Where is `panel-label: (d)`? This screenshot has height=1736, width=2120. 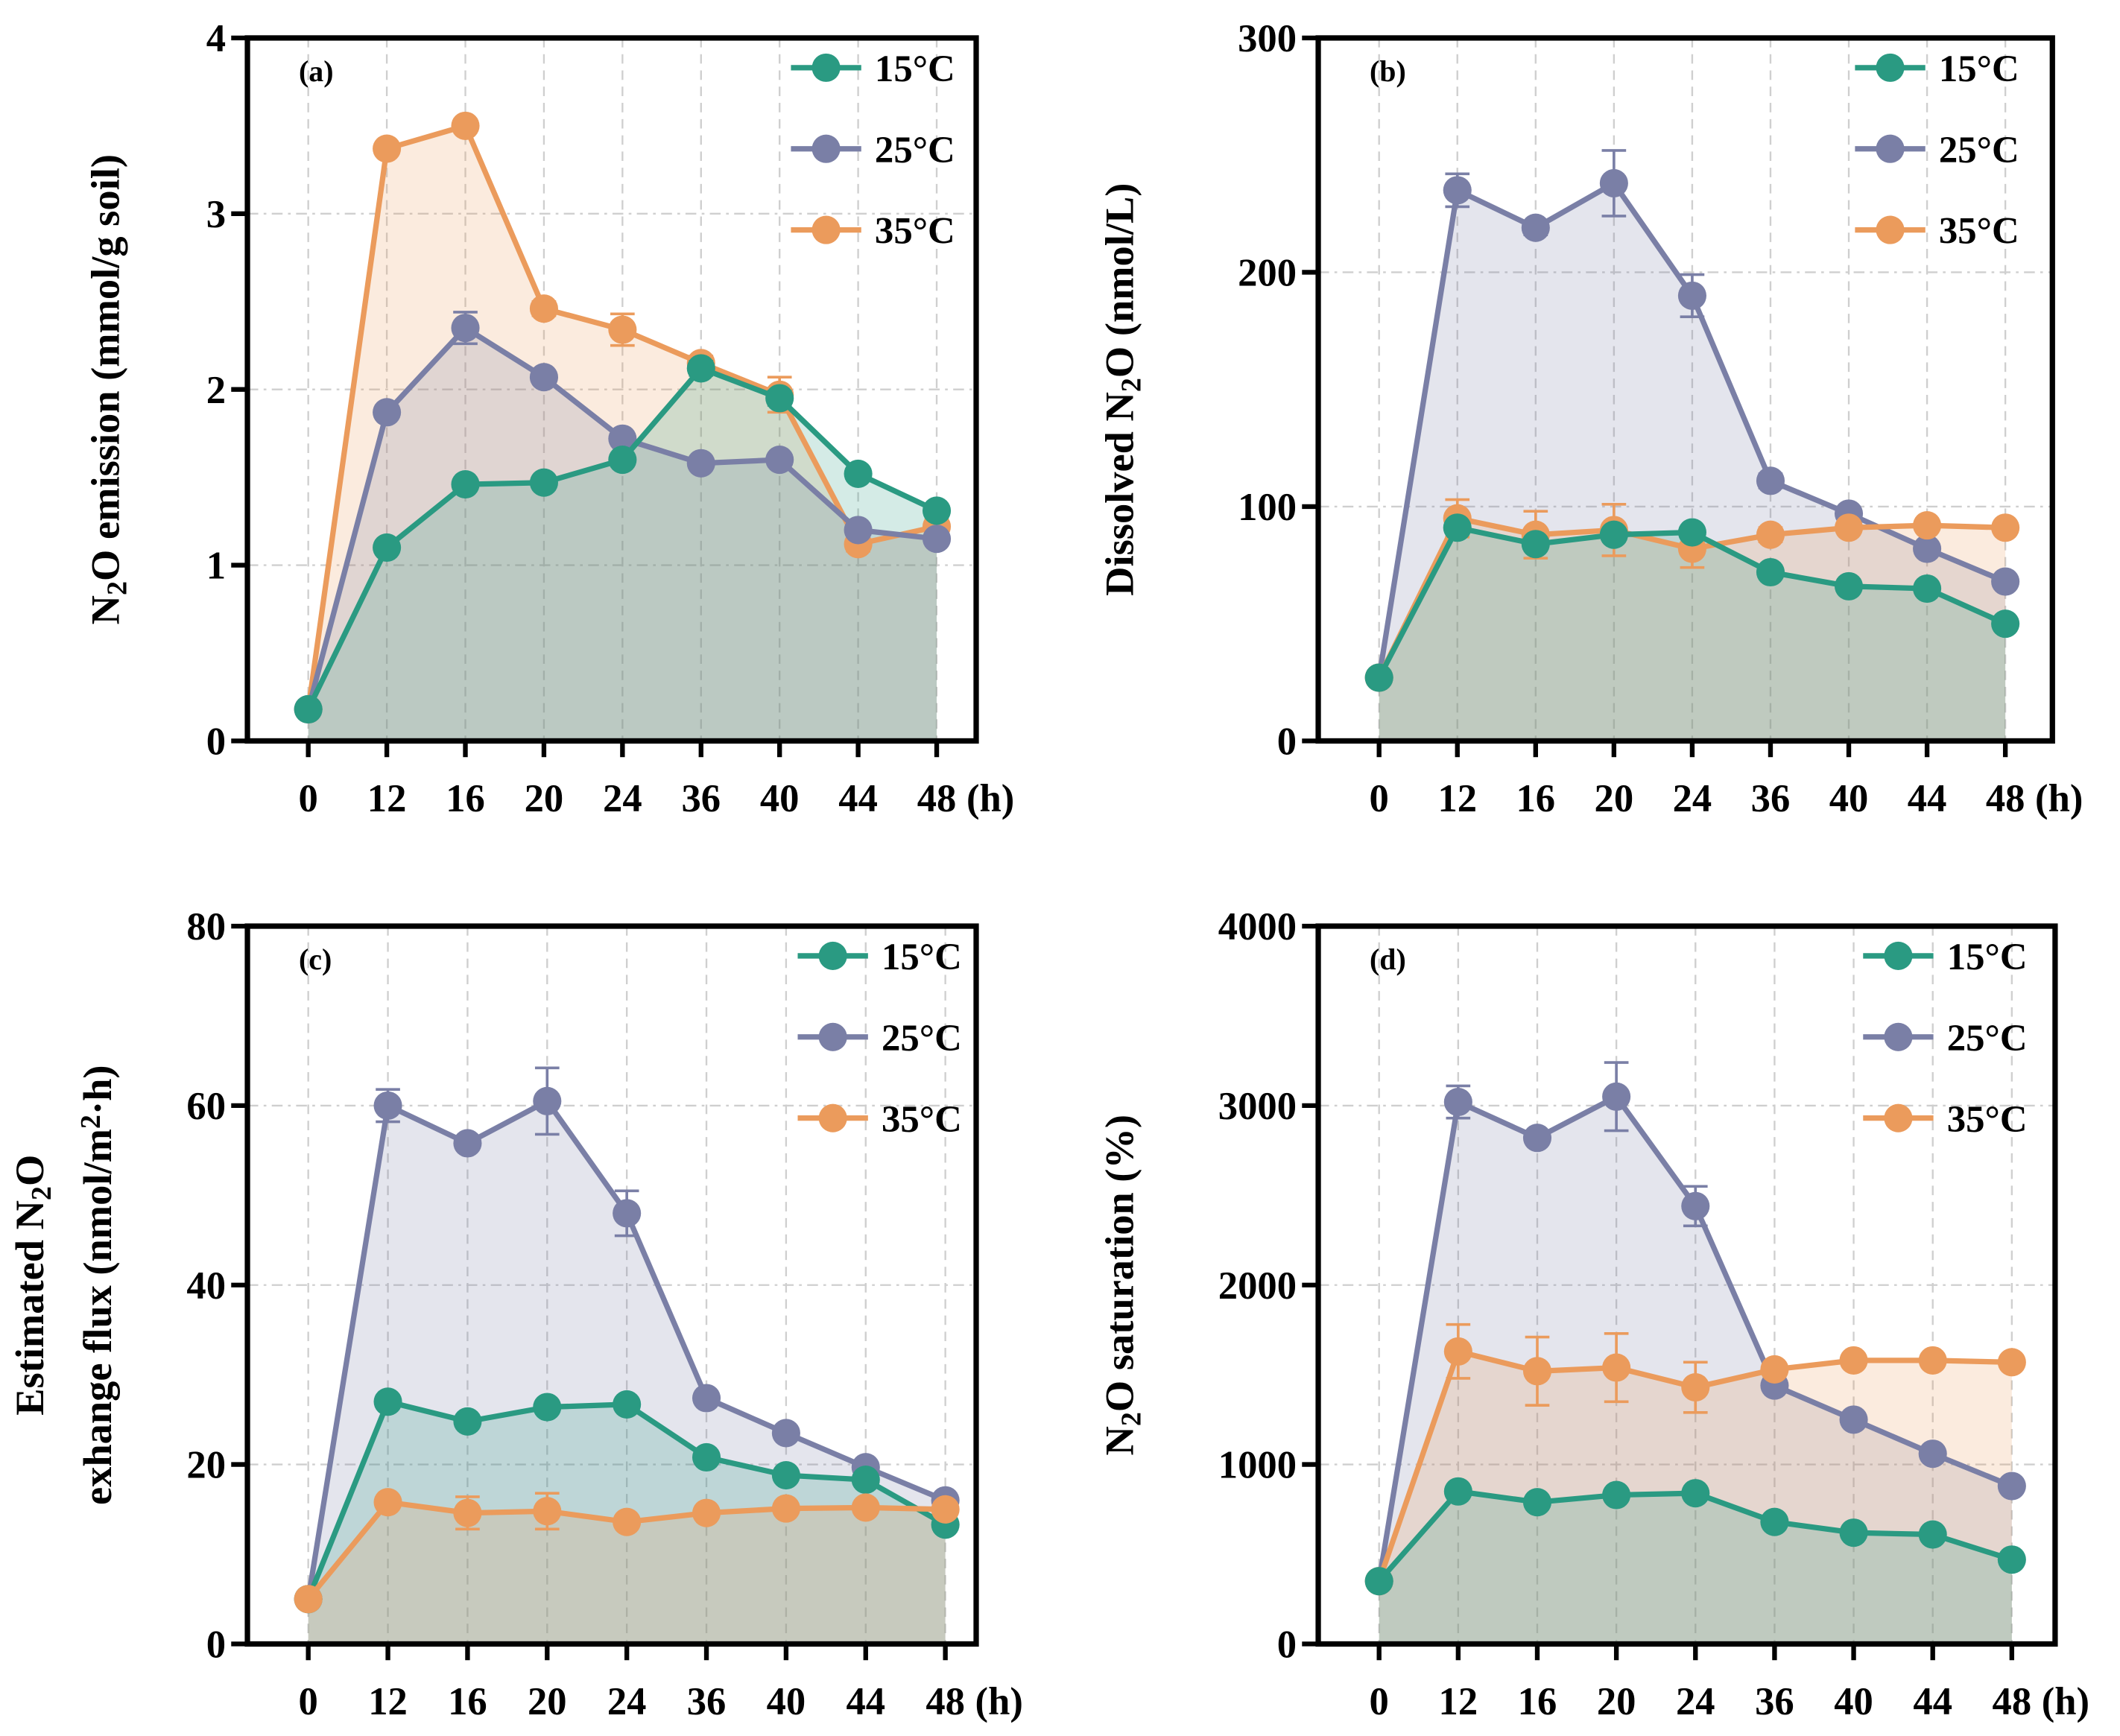 panel-label: (d) is located at coordinates (1388, 959).